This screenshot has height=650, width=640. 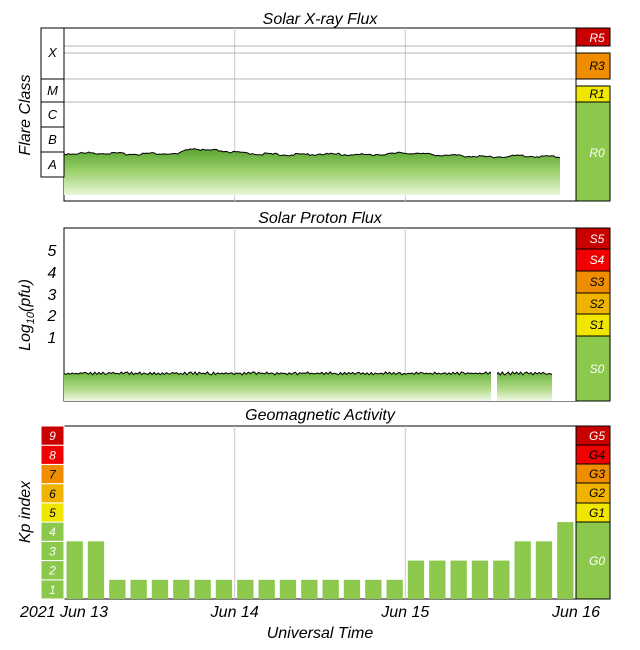 What do you see at coordinates (597, 455) in the screenshot?
I see `scale-g4: G4` at bounding box center [597, 455].